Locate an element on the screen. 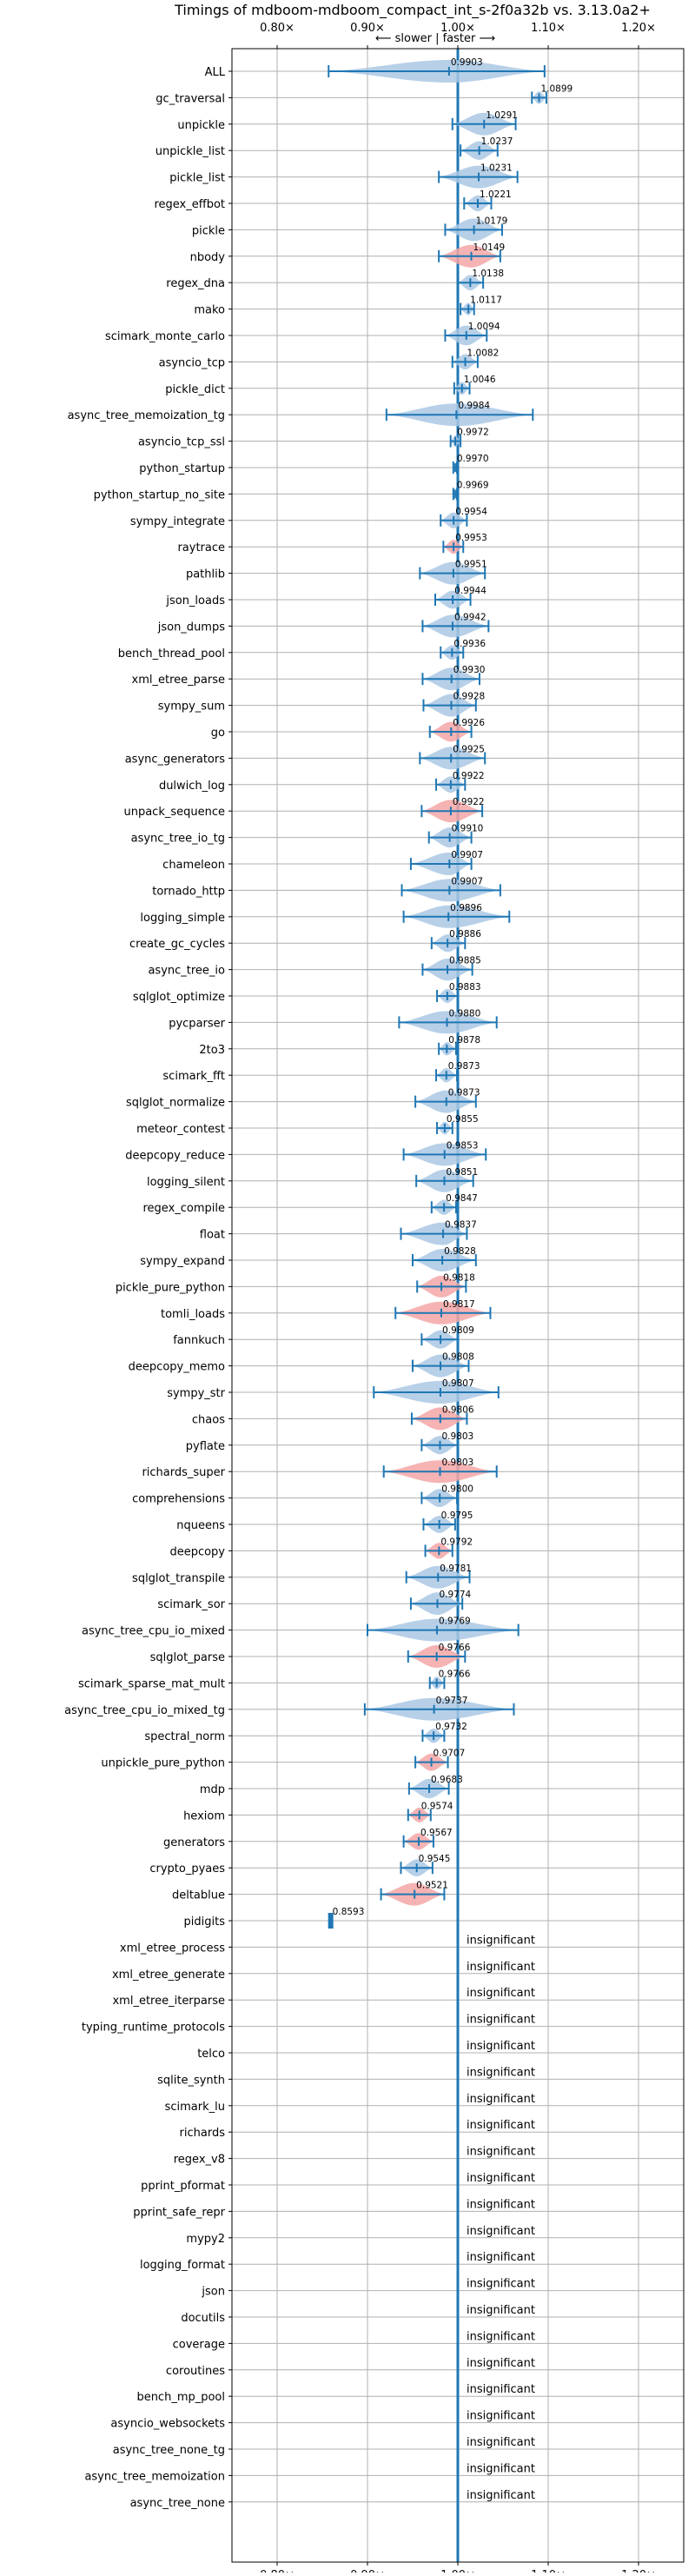 This screenshot has height=2576, width=695. value-label: 1.0046 is located at coordinates (480, 380).